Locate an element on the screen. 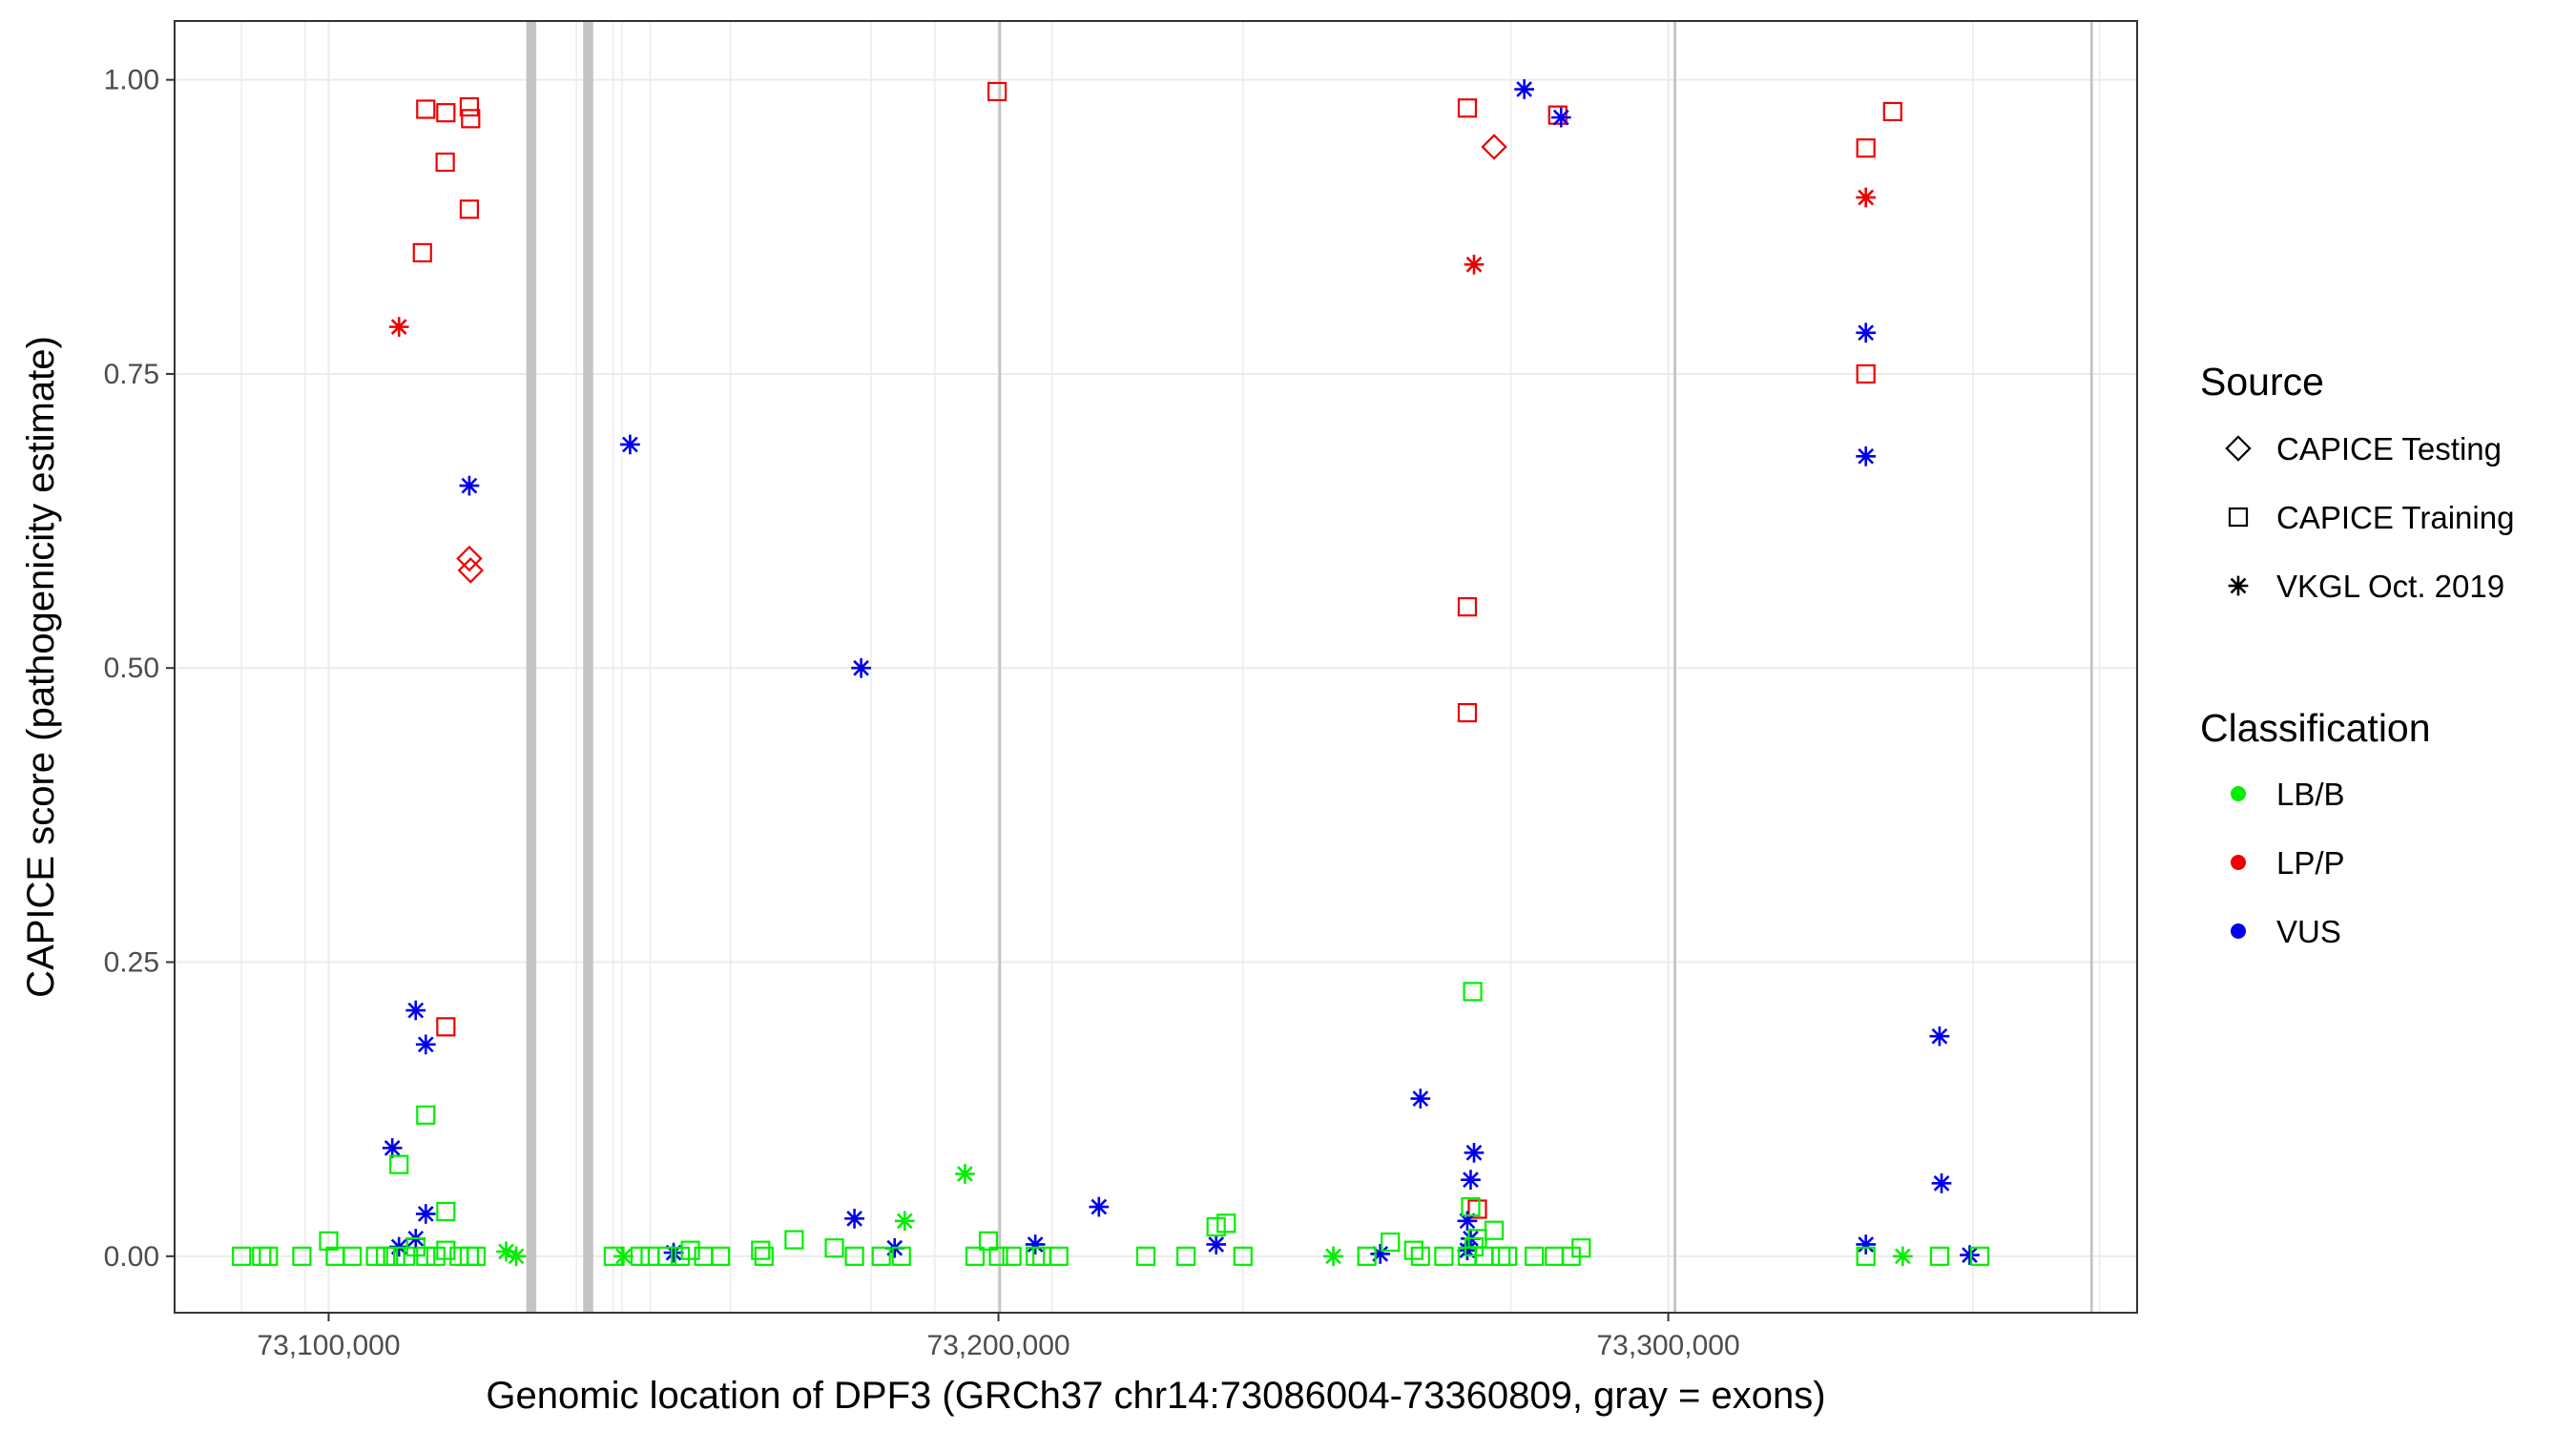  x-axis: 73,100,000 73,200,000 73,300,000 is located at coordinates (998, 1337).